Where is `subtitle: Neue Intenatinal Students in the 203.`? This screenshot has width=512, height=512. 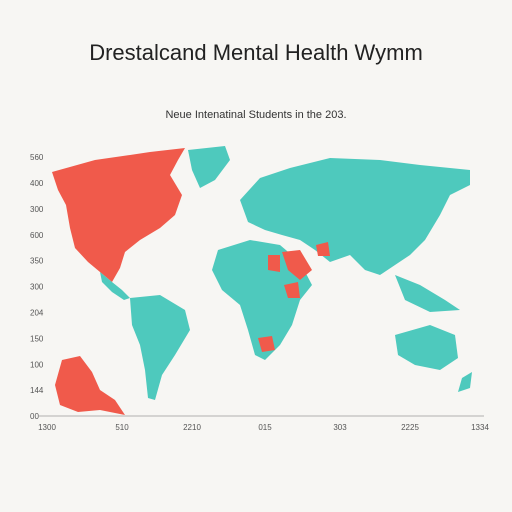
subtitle: Neue Intenatinal Students in the 203. is located at coordinates (255, 115).